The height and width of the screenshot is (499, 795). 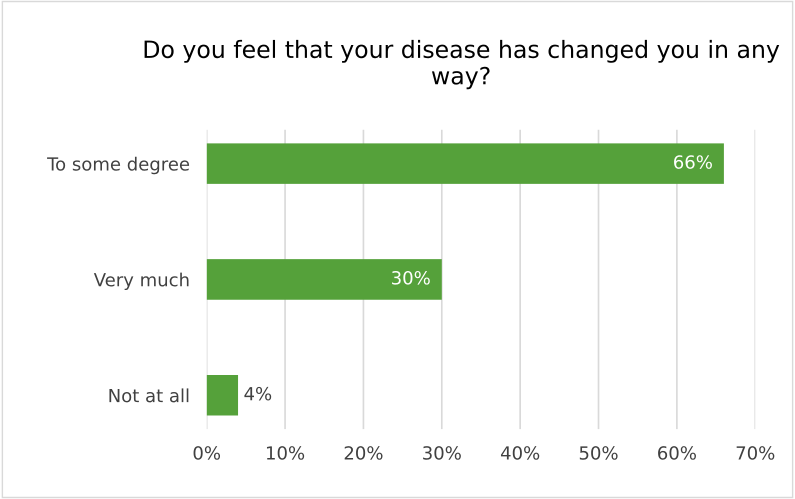 I want to click on x-tick-label: 40%, so click(x=520, y=453).